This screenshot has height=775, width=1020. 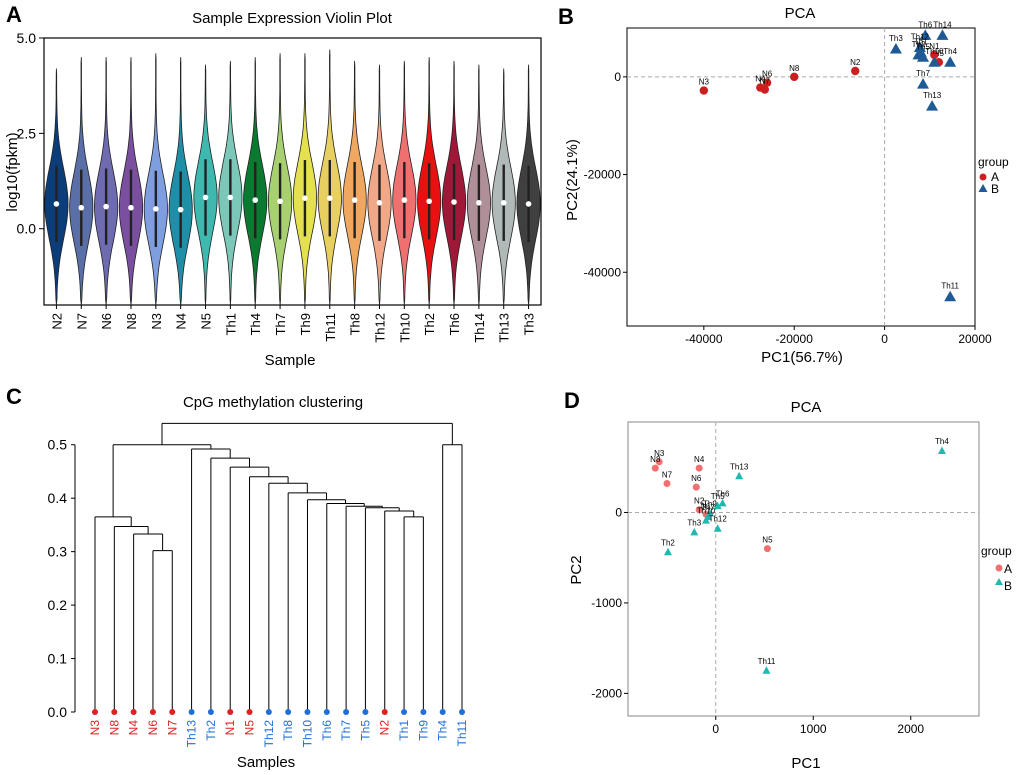 I want to click on panel-b-legend-marker-b, so click(x=983, y=188).